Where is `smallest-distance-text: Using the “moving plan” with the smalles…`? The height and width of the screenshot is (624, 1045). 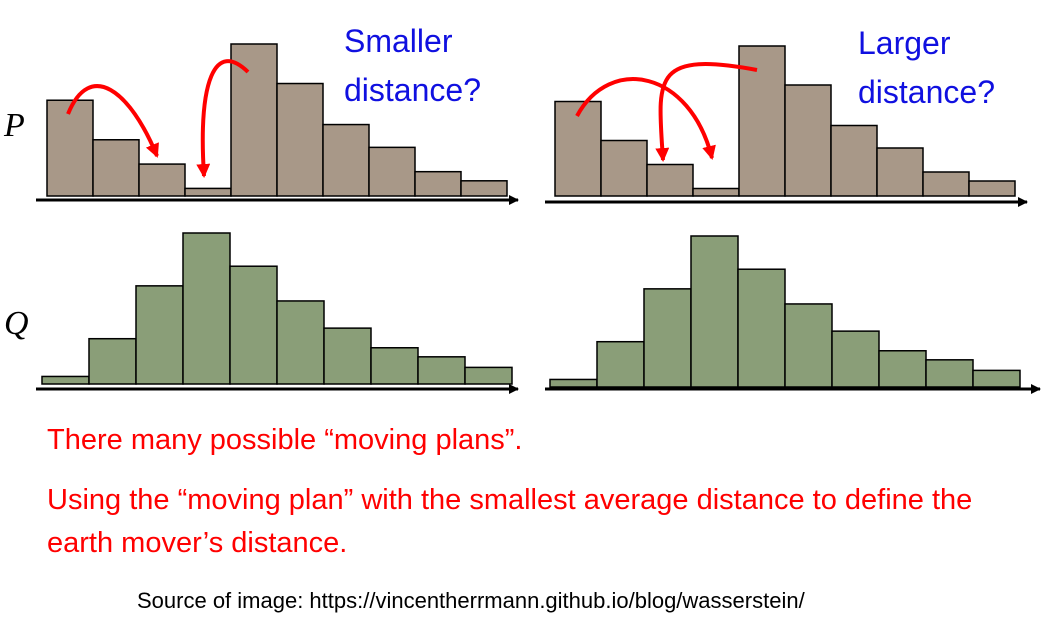
smallest-distance-text: Using the “moving plan” with the smalles… is located at coordinates (510, 521).